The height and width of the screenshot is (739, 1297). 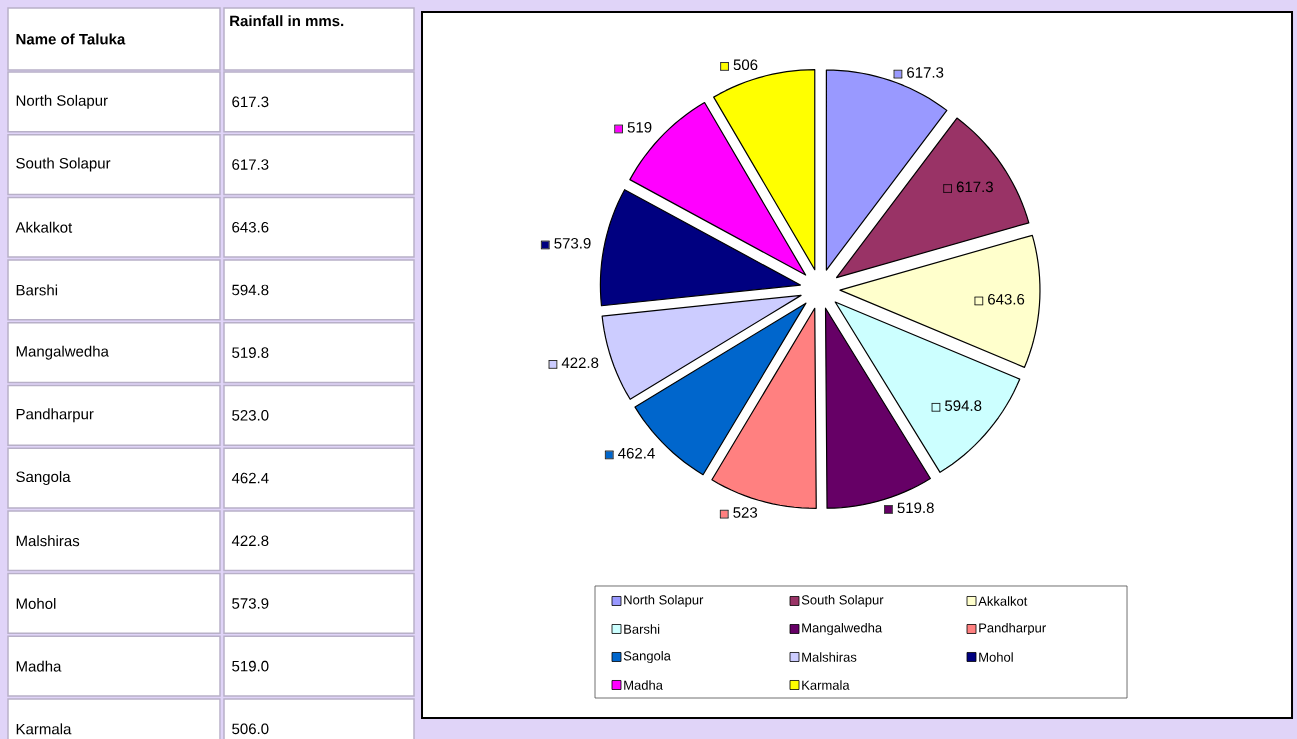 I want to click on legend-label: Sangola, so click(x=647, y=657).